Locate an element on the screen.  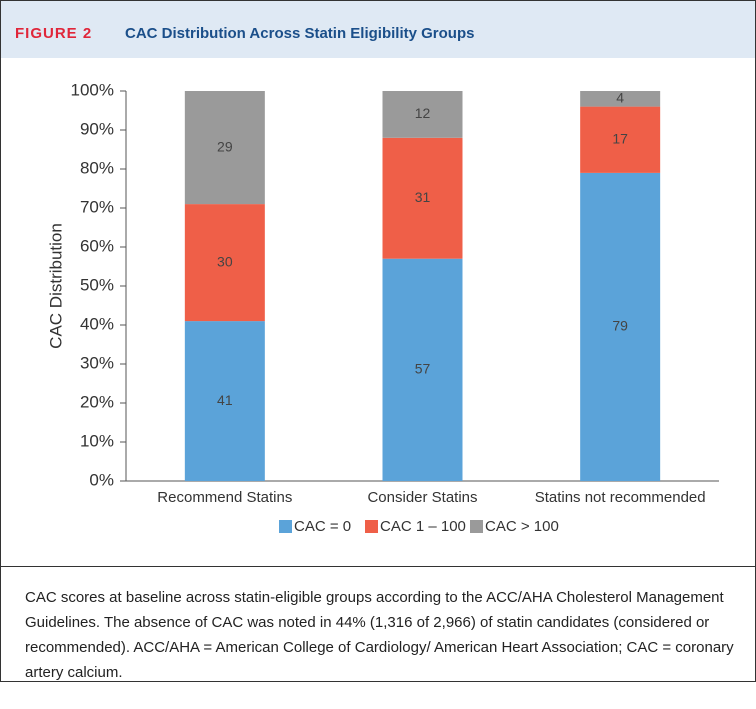
y-tick-label: 30% is located at coordinates (97, 362).